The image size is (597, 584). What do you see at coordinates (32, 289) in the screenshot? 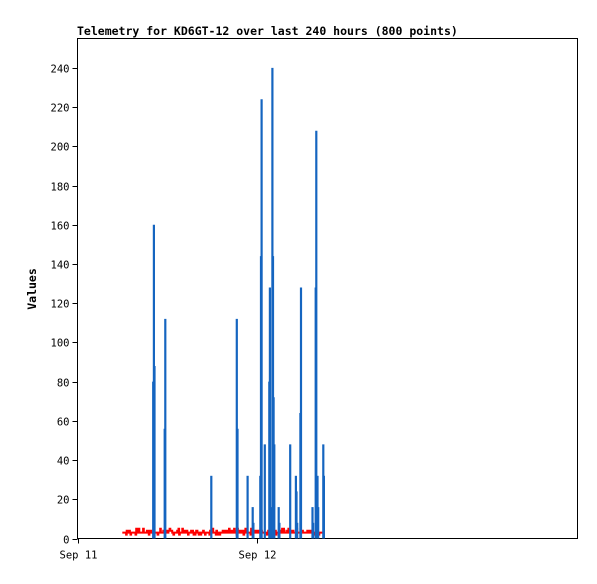
I see `y-axis-label: Values` at bounding box center [32, 289].